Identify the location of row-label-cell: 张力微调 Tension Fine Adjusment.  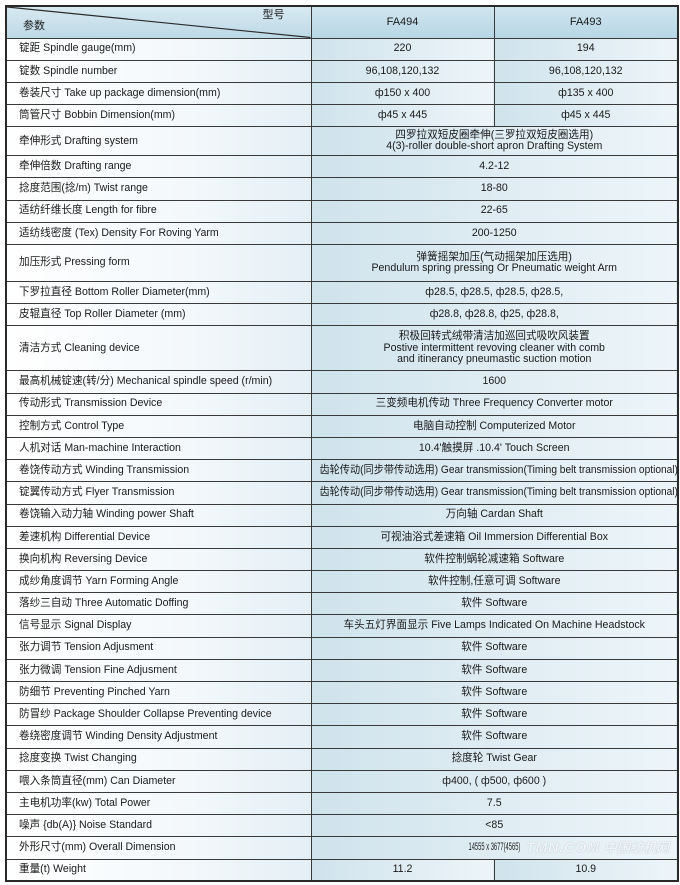
(158, 670).